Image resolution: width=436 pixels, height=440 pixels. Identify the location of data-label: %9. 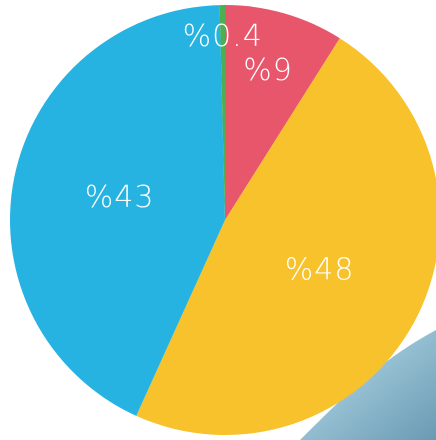
(268, 70).